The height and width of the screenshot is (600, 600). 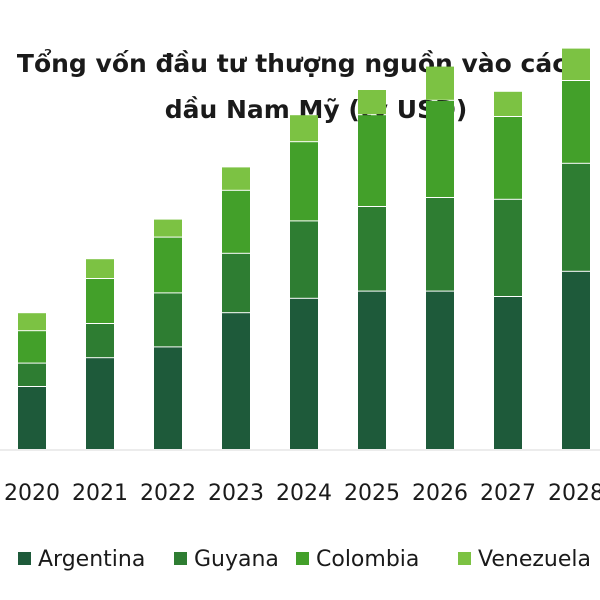 What do you see at coordinates (440, 370) in the screenshot?
I see `bar-segment-argentina-2026` at bounding box center [440, 370].